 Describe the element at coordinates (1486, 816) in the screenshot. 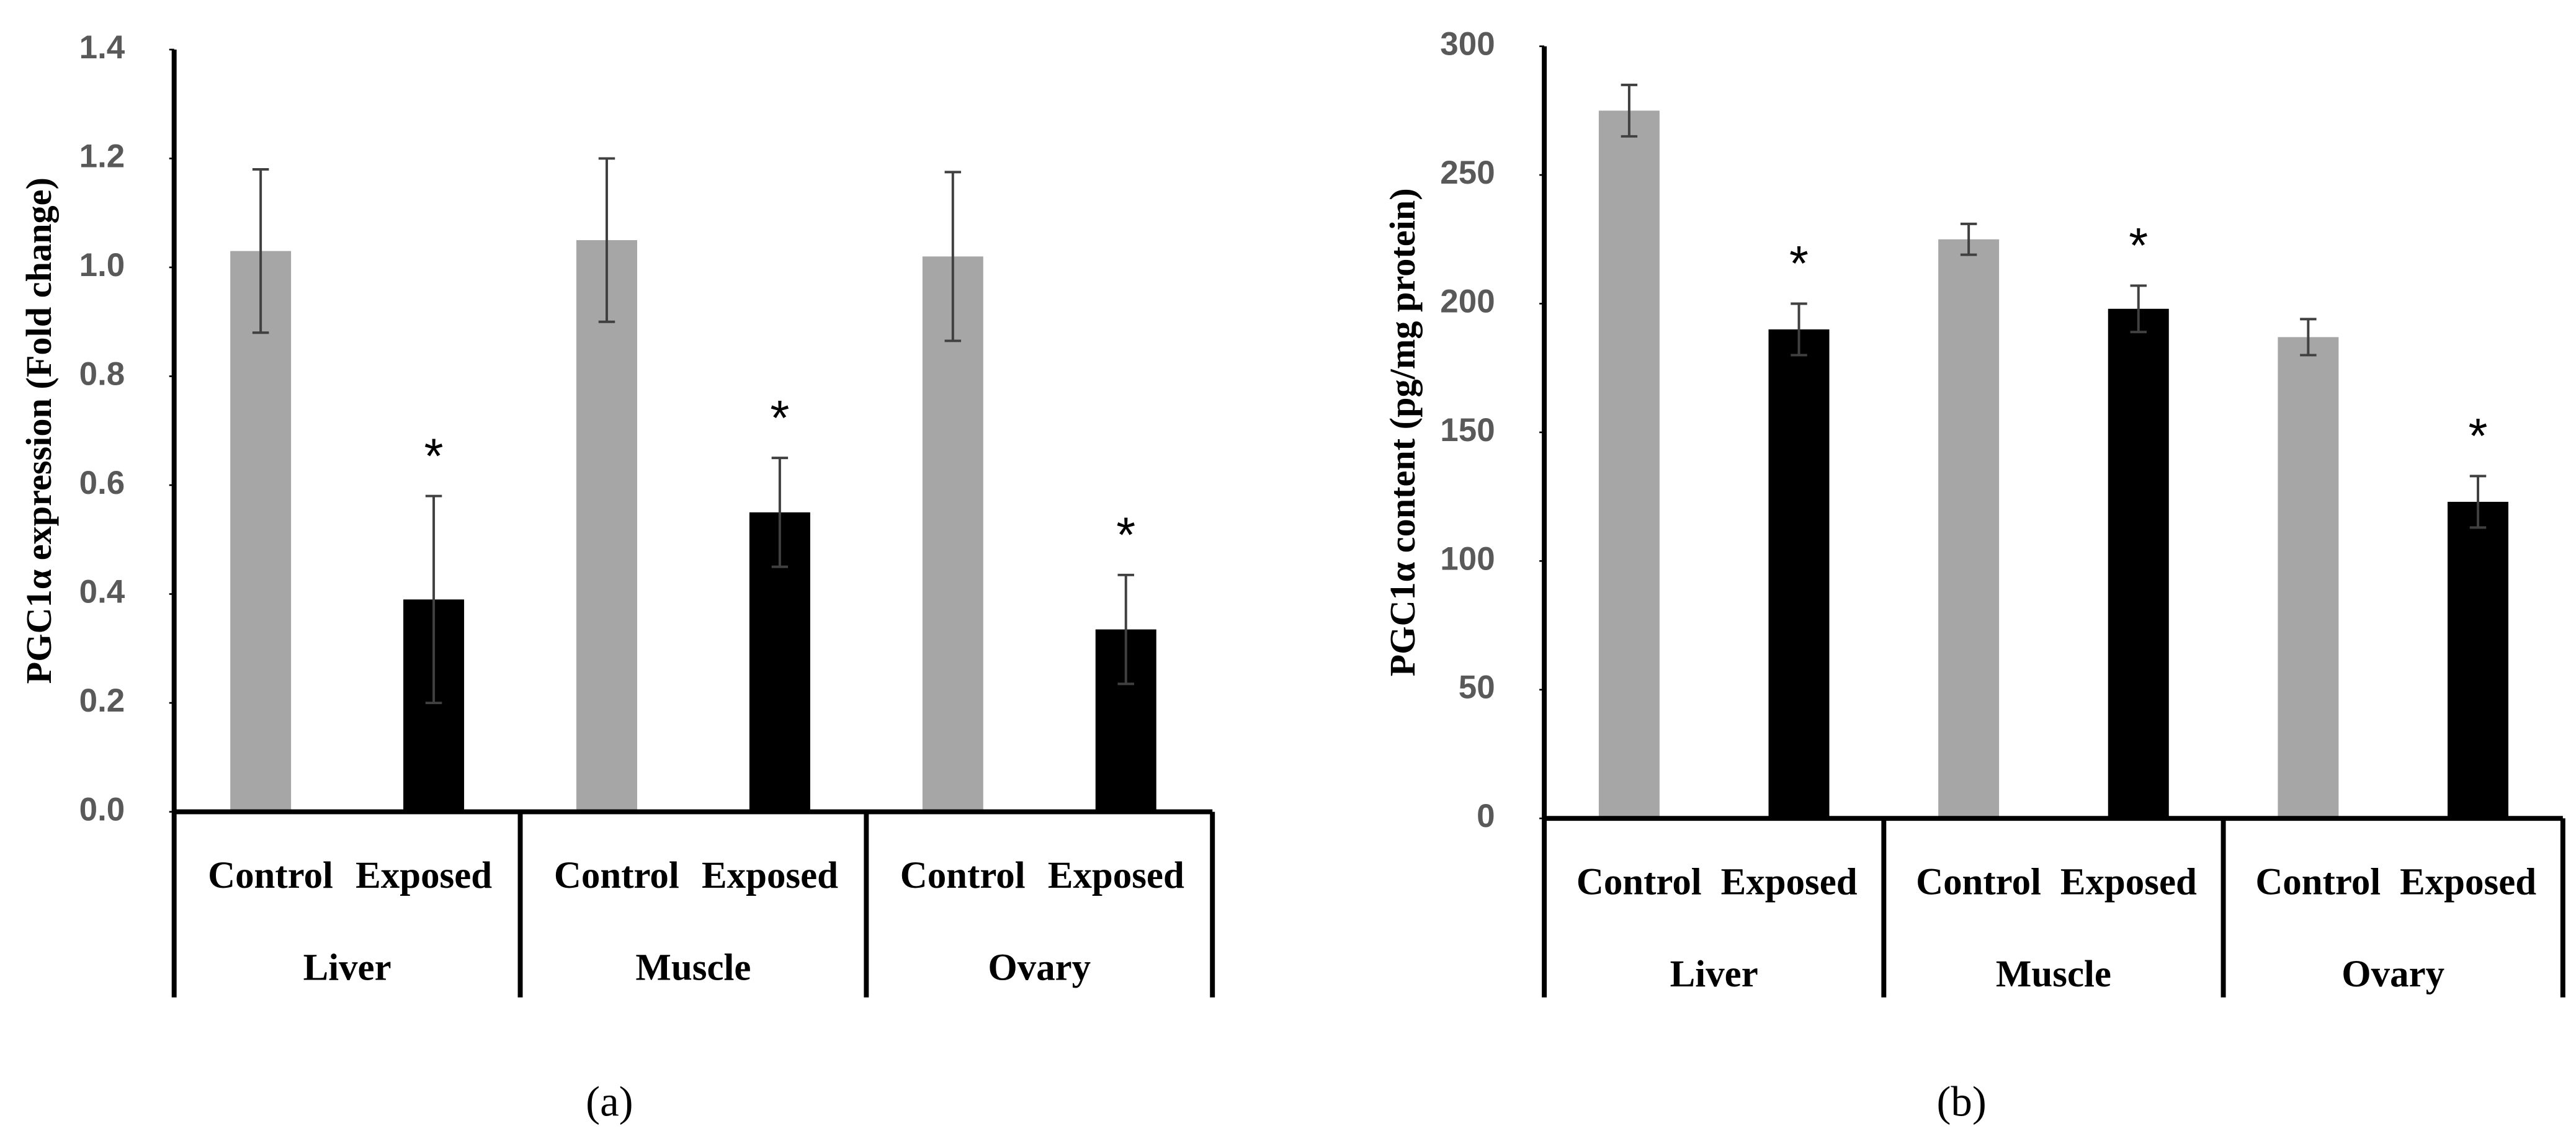

I see `y-tick-label: 0` at that location.